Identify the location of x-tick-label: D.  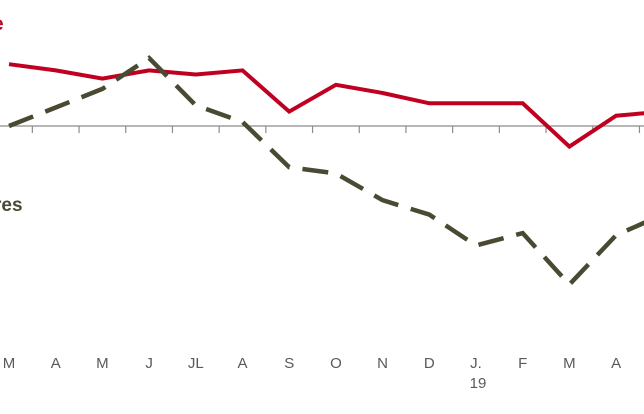
(429, 363).